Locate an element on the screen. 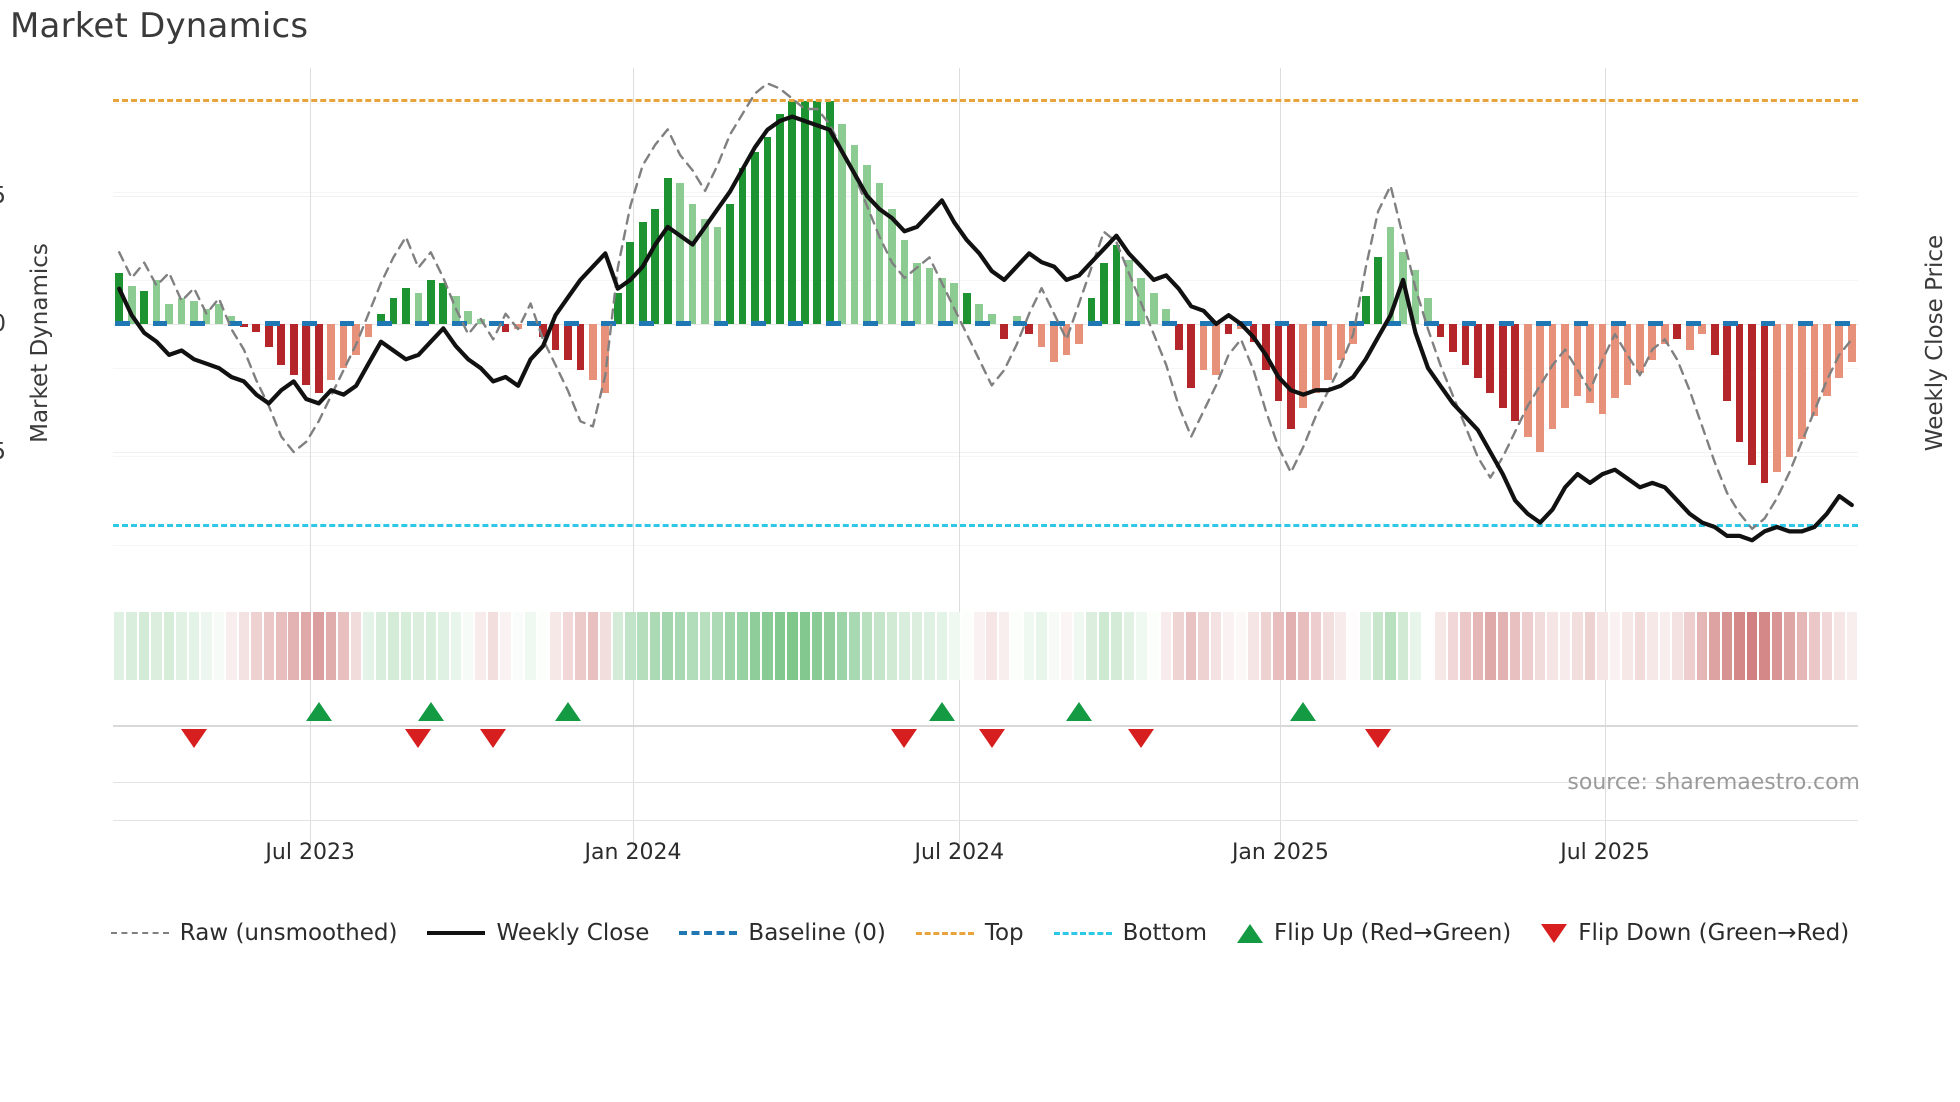 This screenshot has width=1960, height=1102. flip-up-marker is located at coordinates (430, 711).